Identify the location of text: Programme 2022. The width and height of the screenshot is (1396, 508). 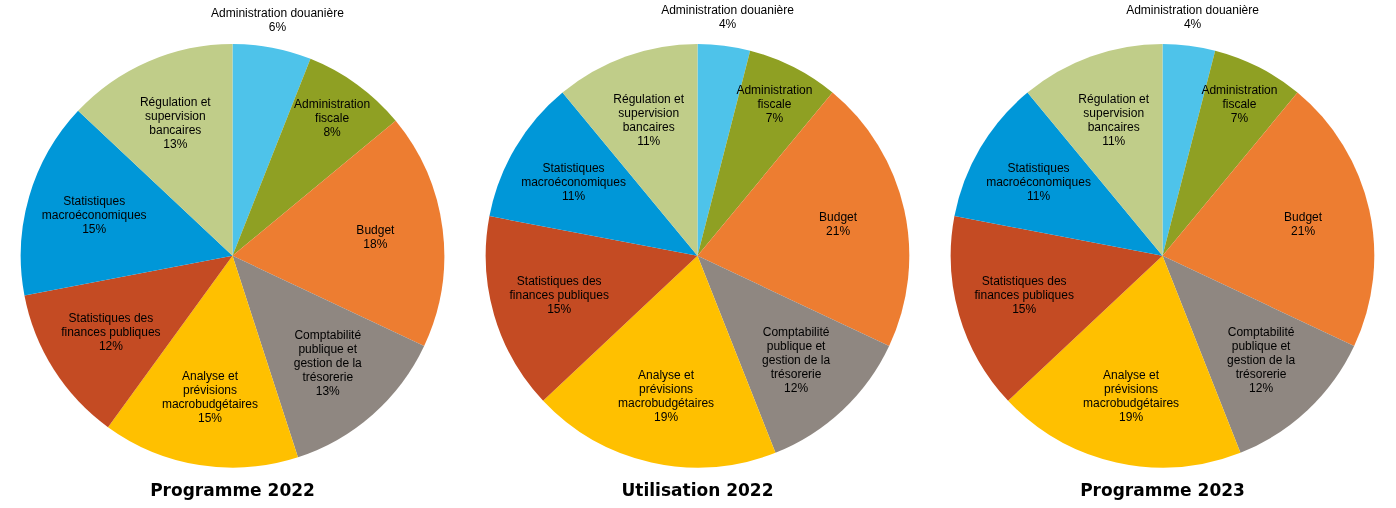
(232, 490).